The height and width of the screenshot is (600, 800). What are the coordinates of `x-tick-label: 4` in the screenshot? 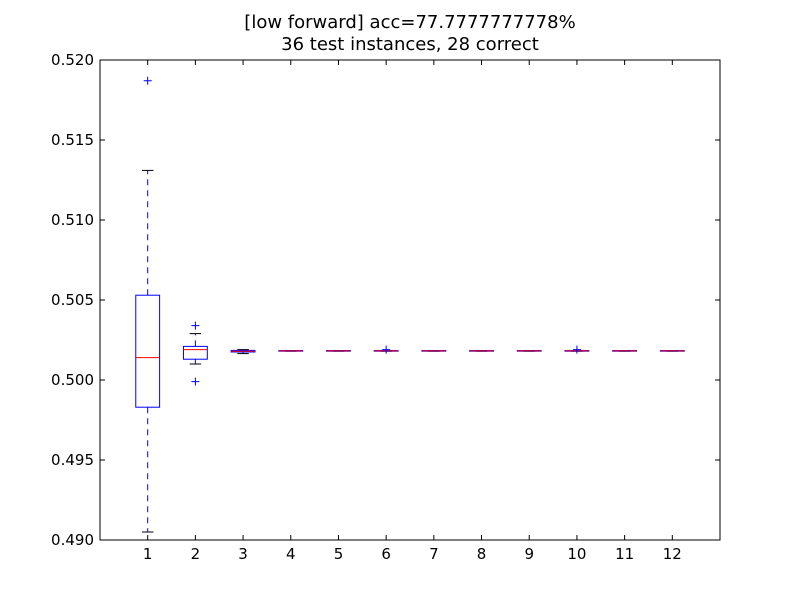 It's located at (291, 554).